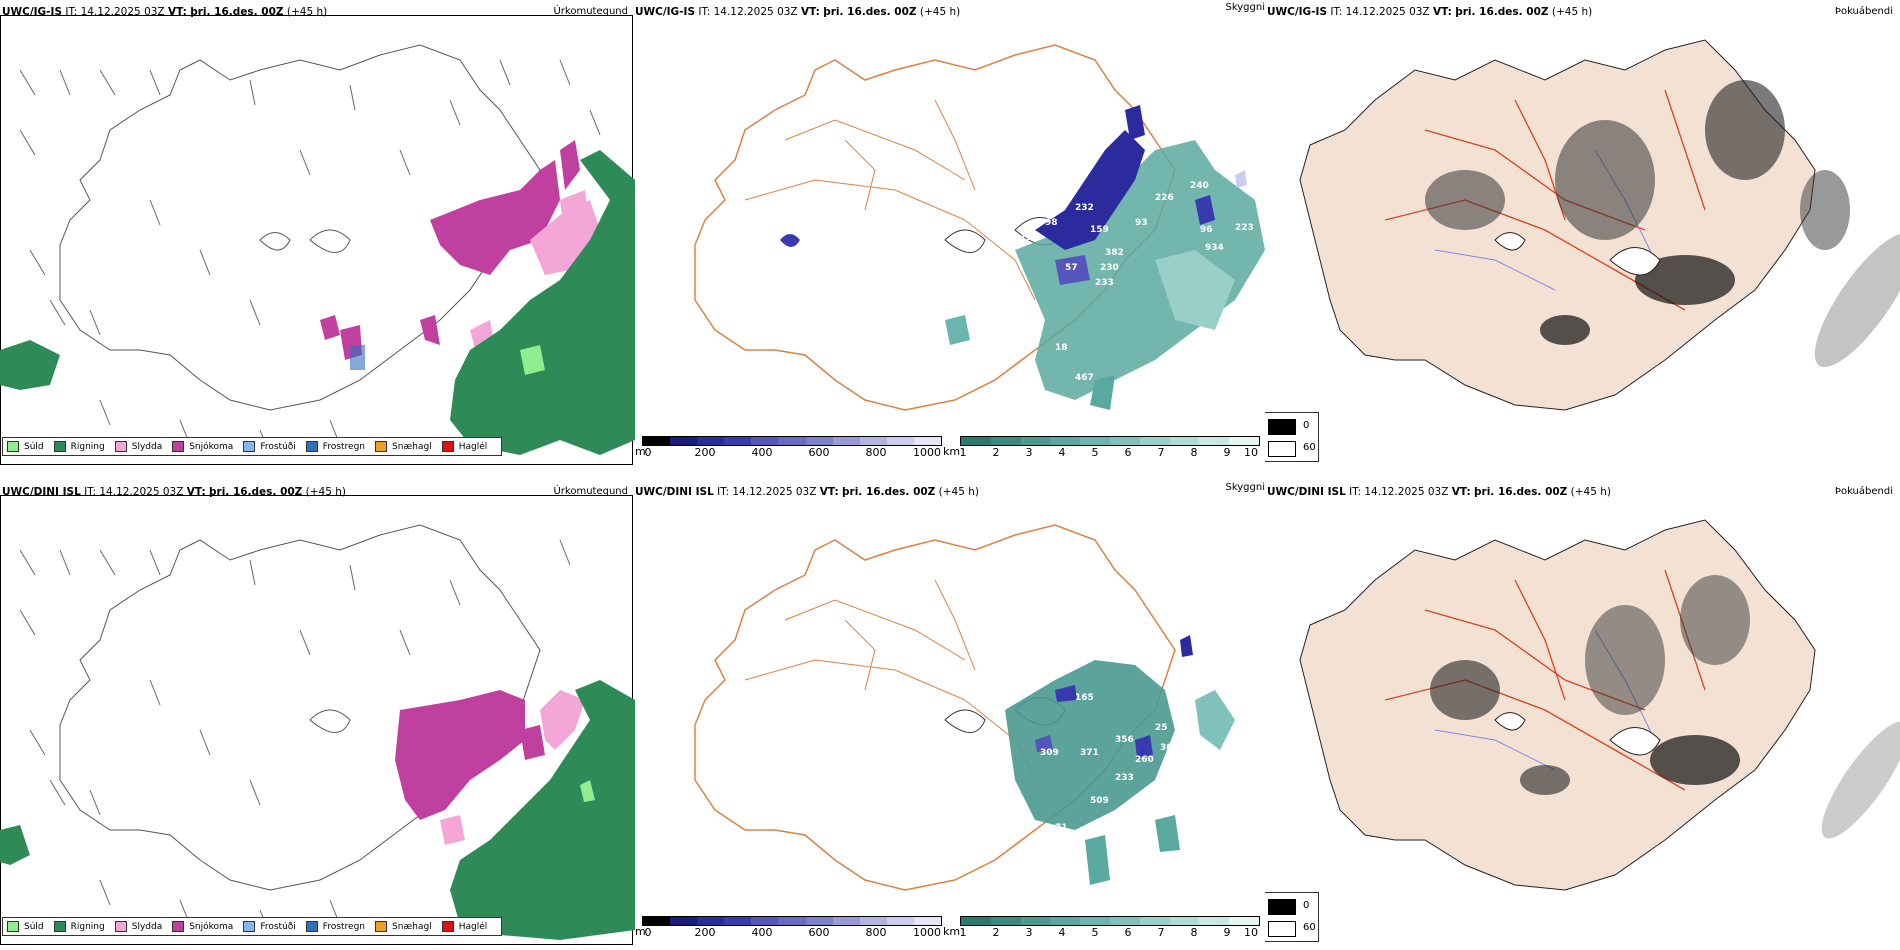 This screenshot has width=1900, height=950. What do you see at coordinates (590, 11) in the screenshot?
I see `row1-precip-title: Úrkomutegund` at bounding box center [590, 11].